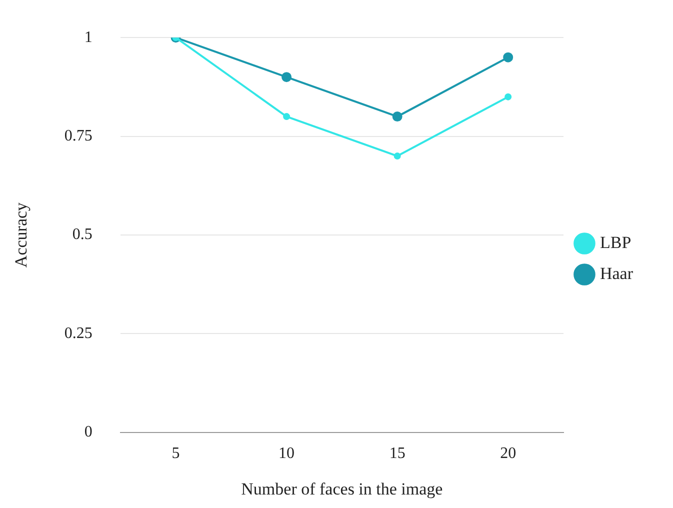 This screenshot has width=673, height=508. Describe the element at coordinates (617, 273) in the screenshot. I see `legend-label: Haar` at that location.